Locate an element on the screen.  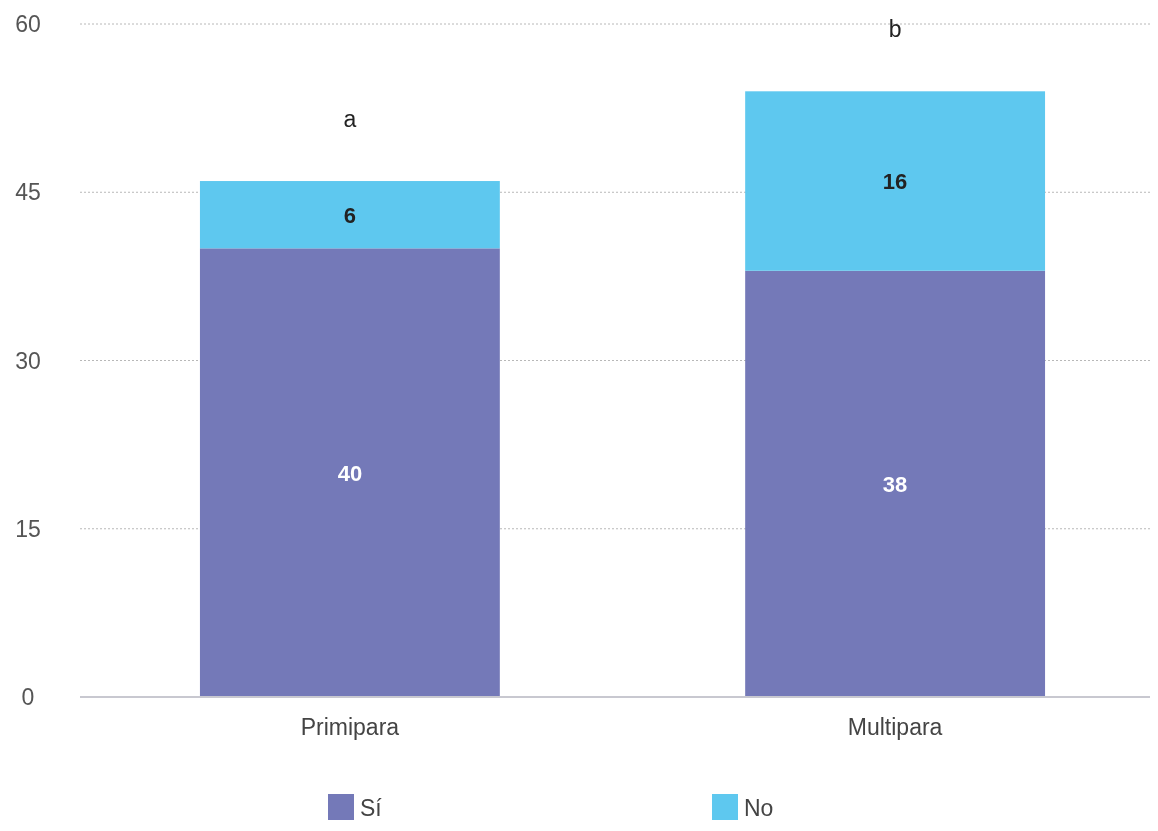
data-label: 40 is located at coordinates (350, 473).